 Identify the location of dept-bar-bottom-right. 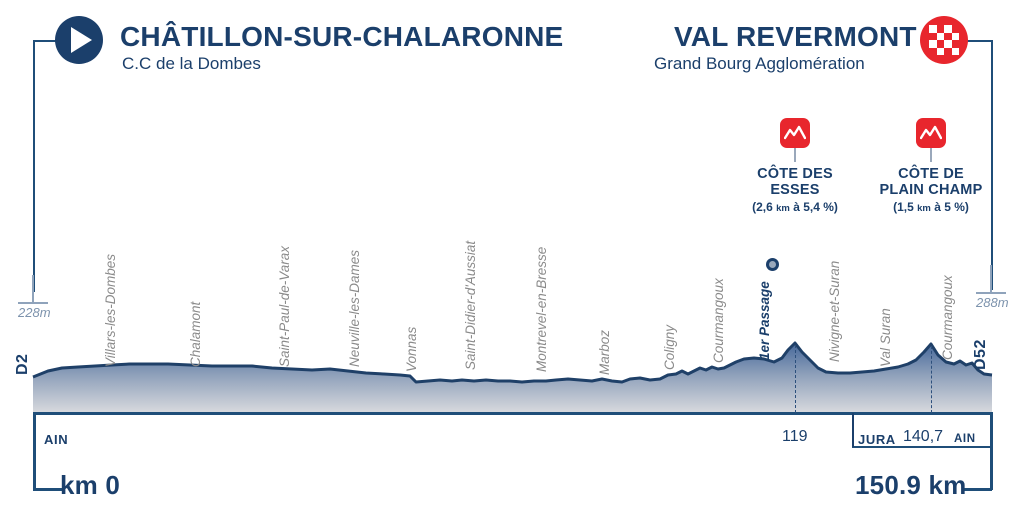
(977, 489).